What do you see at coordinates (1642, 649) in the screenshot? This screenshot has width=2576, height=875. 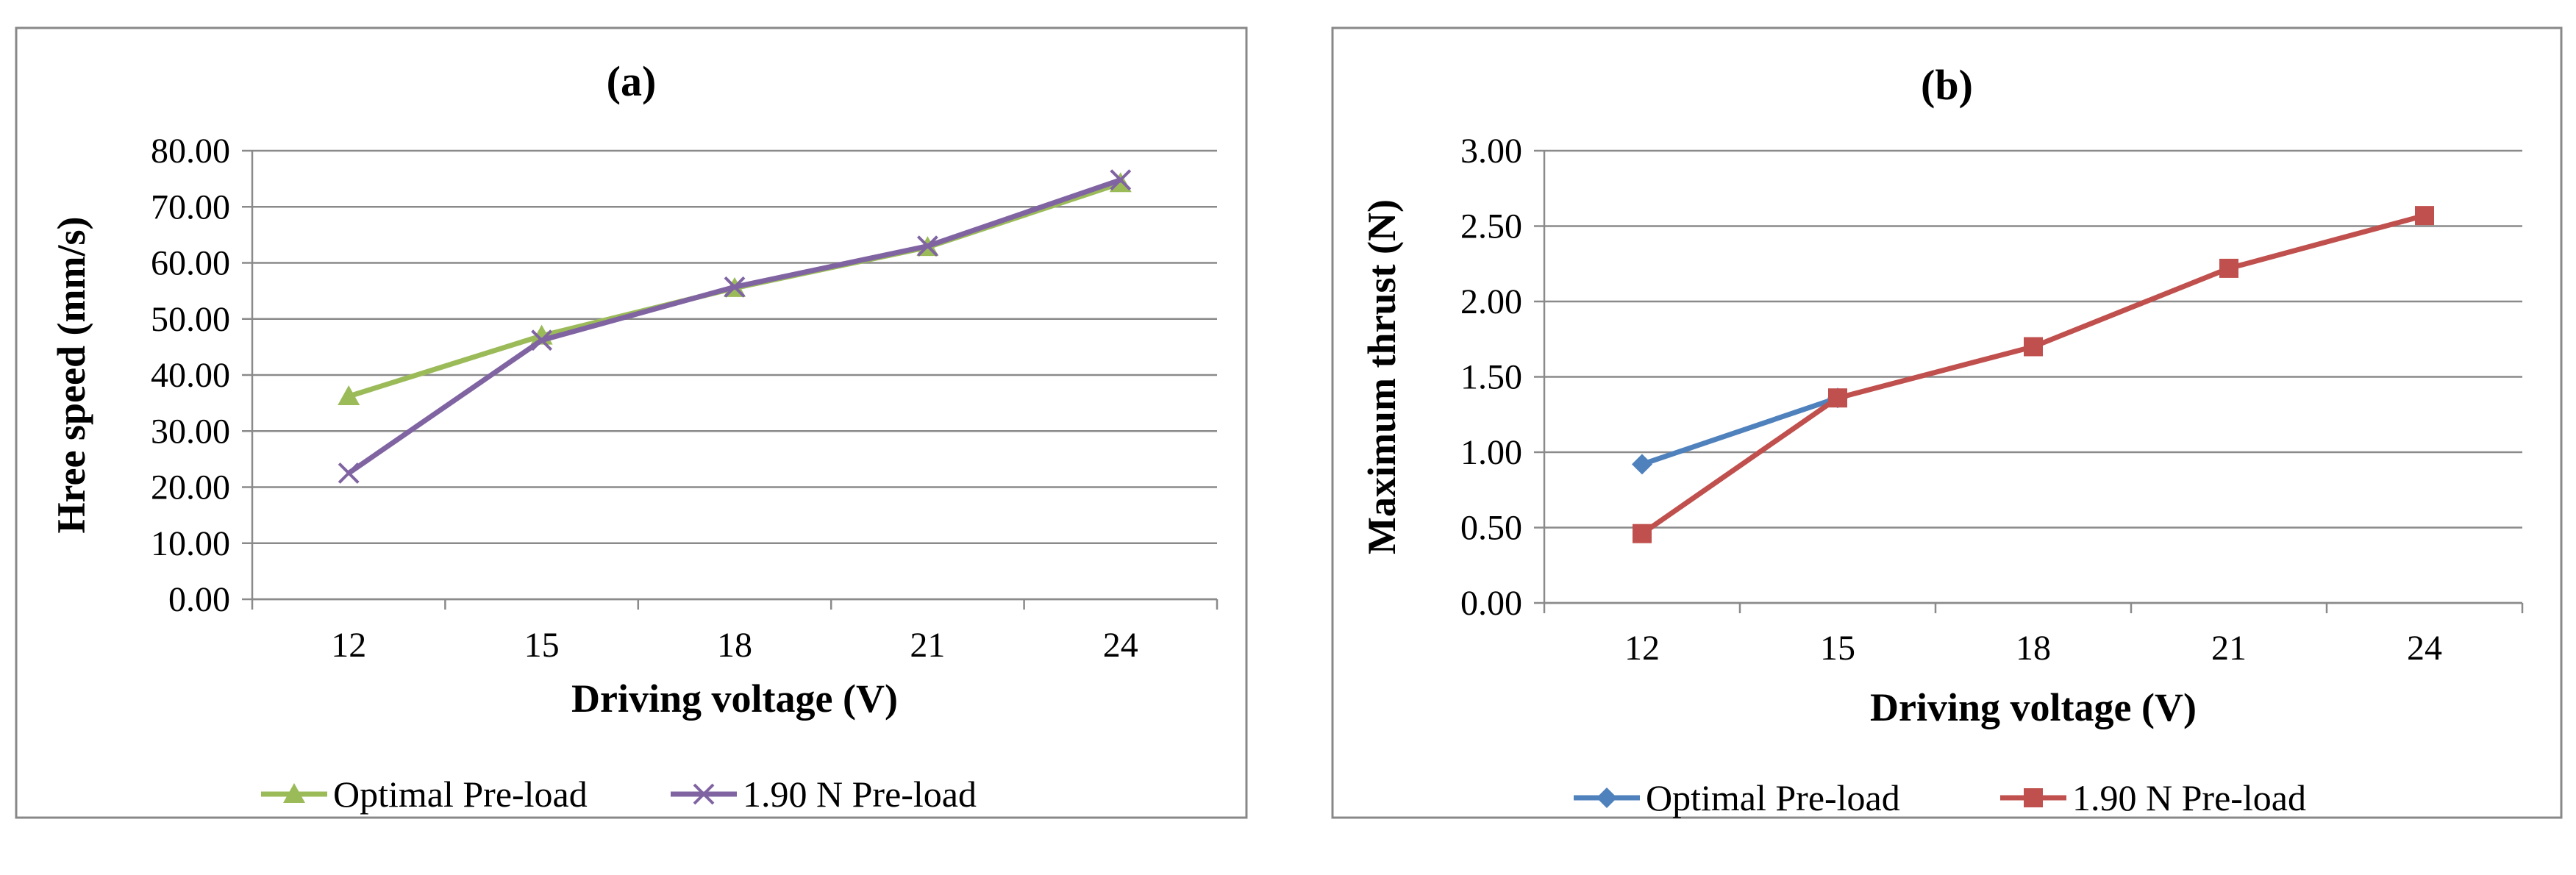 I see `chart-b-x-tick-label: 12` at bounding box center [1642, 649].